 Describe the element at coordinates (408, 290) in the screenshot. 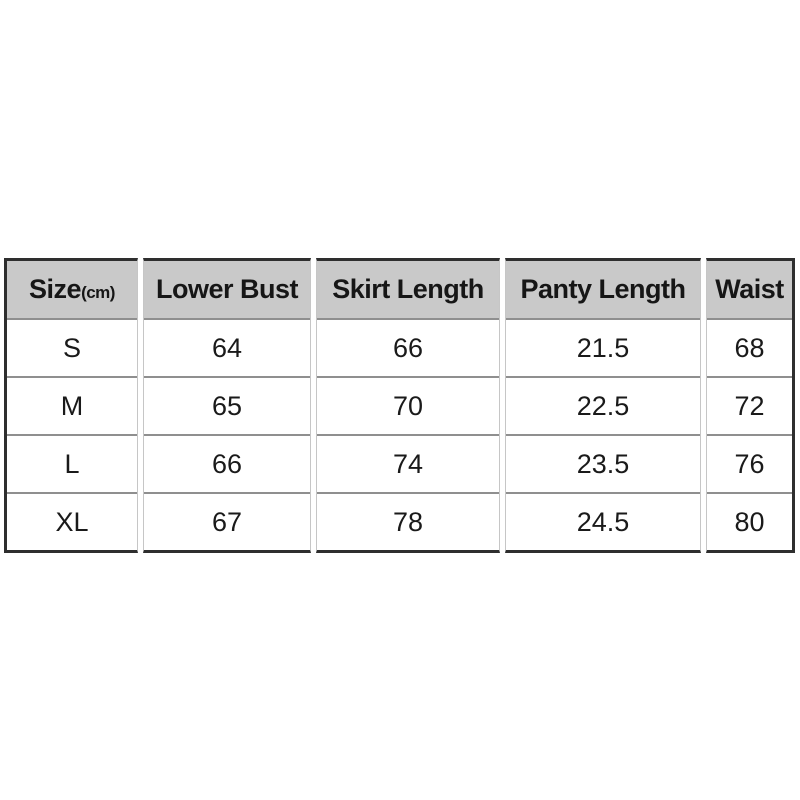

I see `header-cell-skirt-length: Skirt Length` at that location.